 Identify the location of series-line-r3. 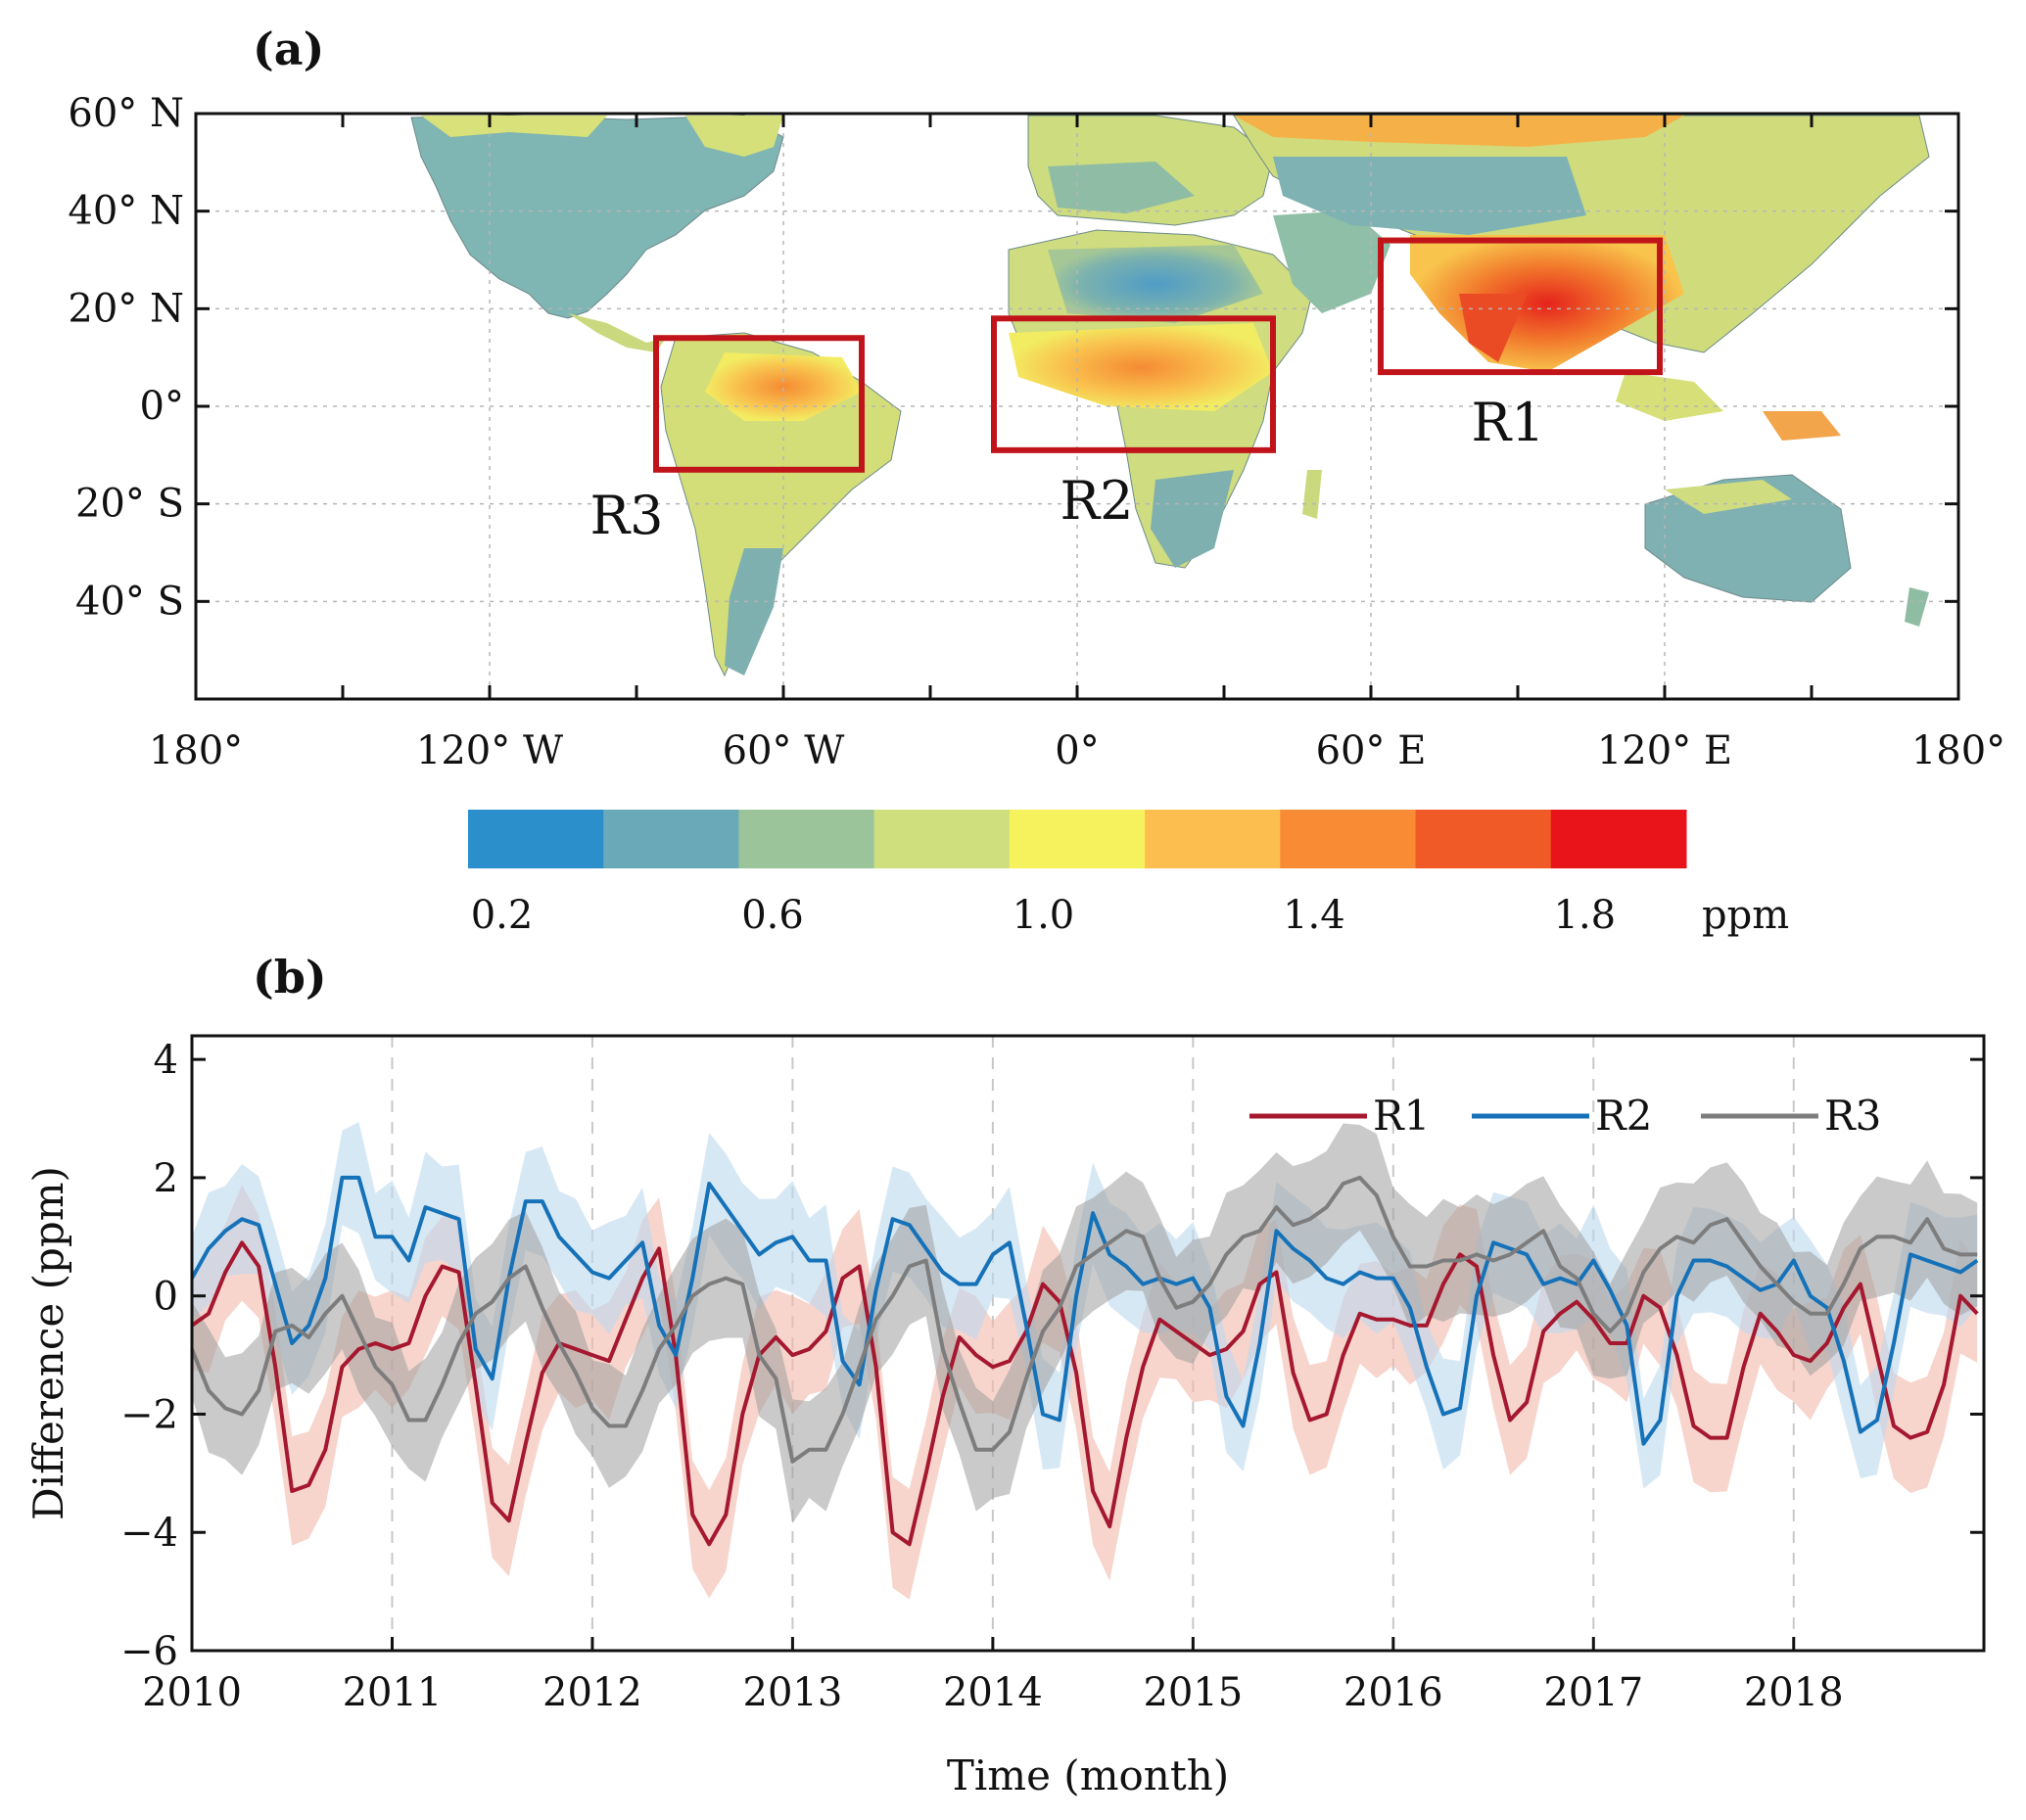
(1084, 1319).